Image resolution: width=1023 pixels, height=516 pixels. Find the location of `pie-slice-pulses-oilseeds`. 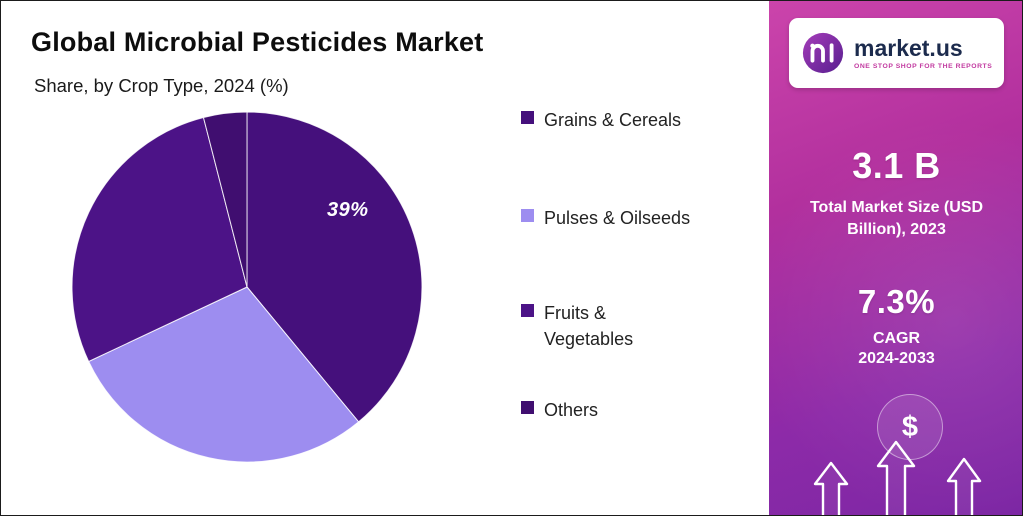

pie-slice-pulses-oilseeds is located at coordinates (223, 374).